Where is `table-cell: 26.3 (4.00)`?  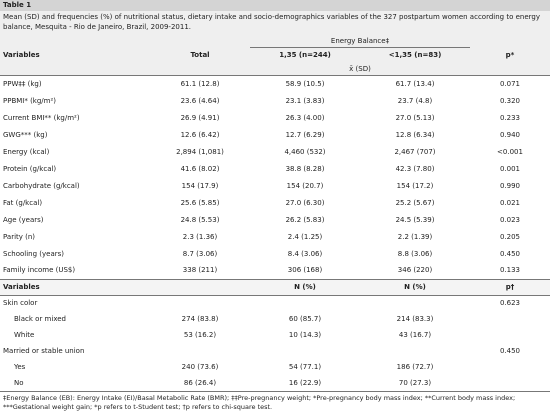
table-cell: 26.3 (4.00) is located at coordinates (305, 117).